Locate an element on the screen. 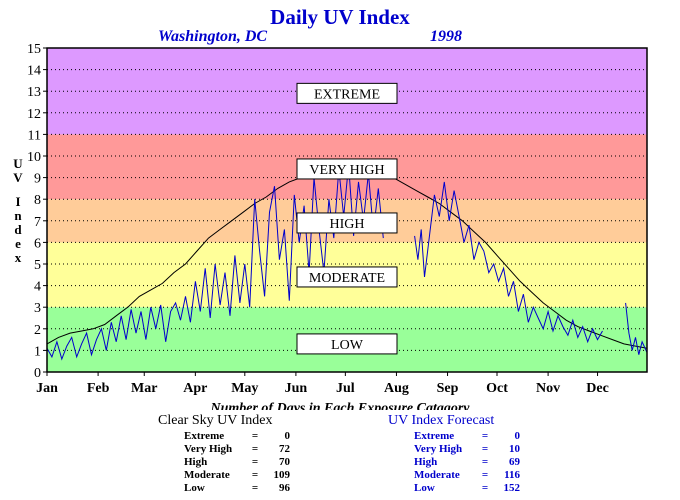  stats-row: Moderate = 109 is located at coordinates (237, 475).